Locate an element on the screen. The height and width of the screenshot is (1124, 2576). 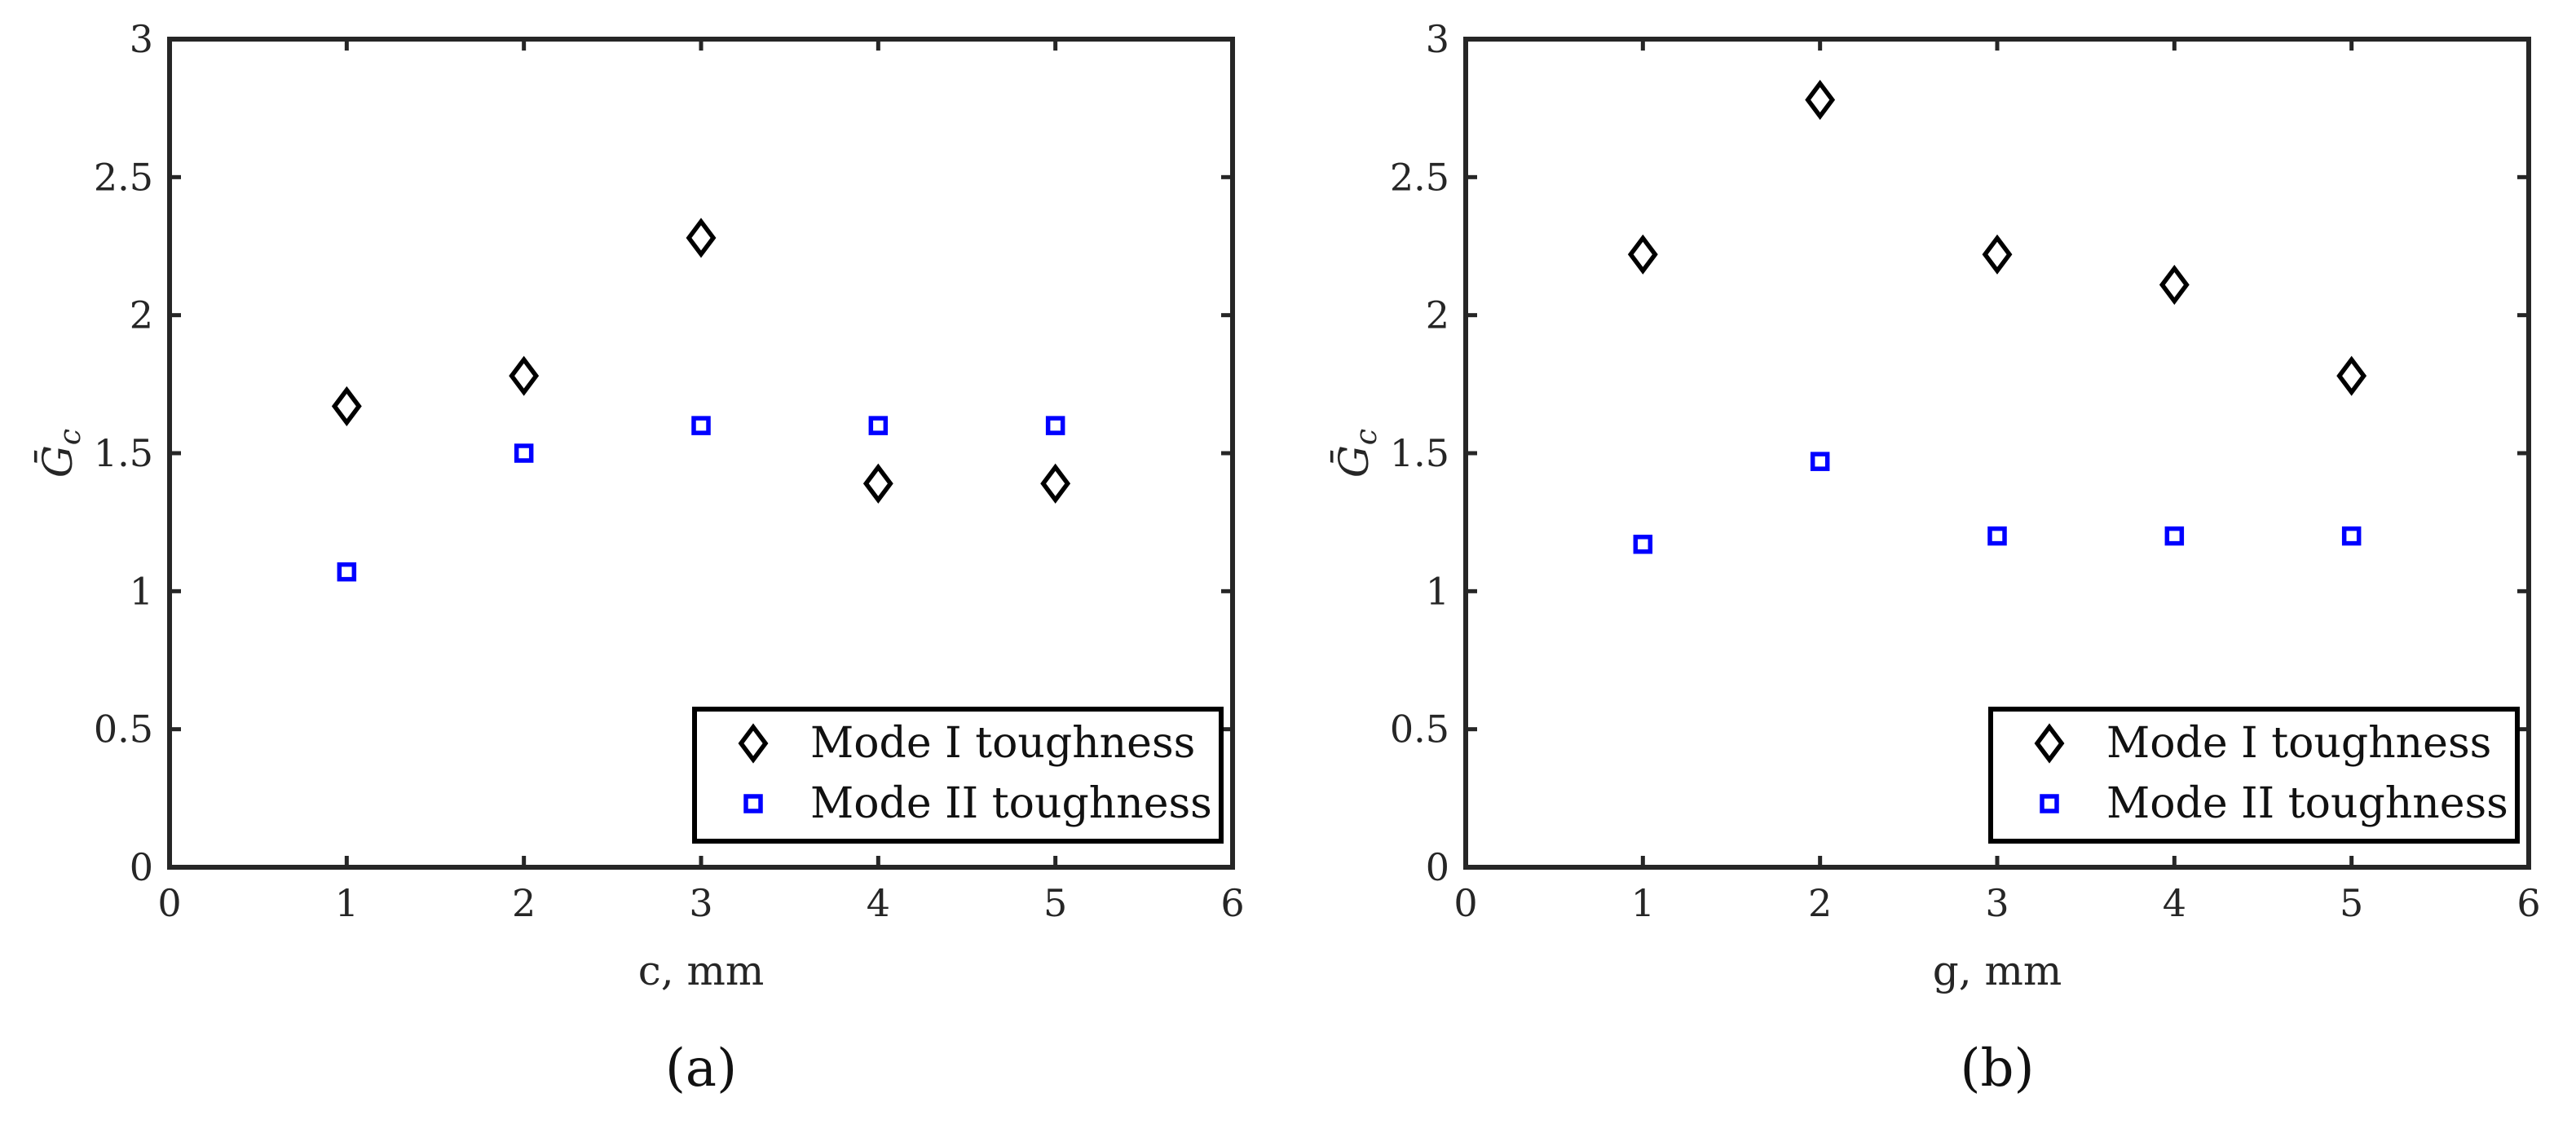
panel-caption: (a) is located at coordinates (701, 1068).